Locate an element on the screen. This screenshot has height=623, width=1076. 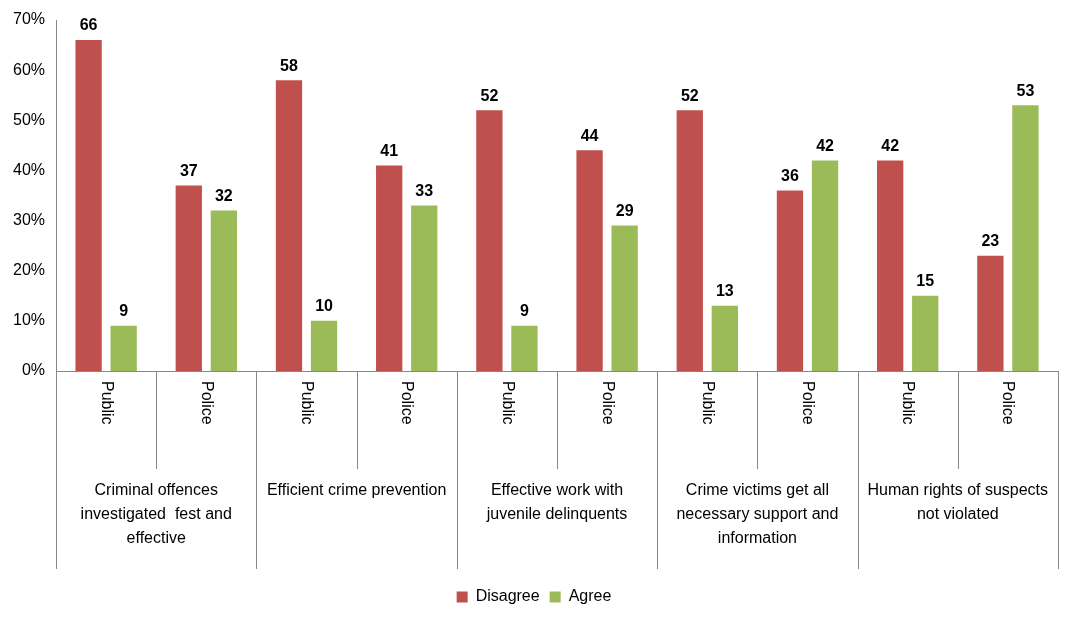
data-label: 33 is located at coordinates (424, 190).